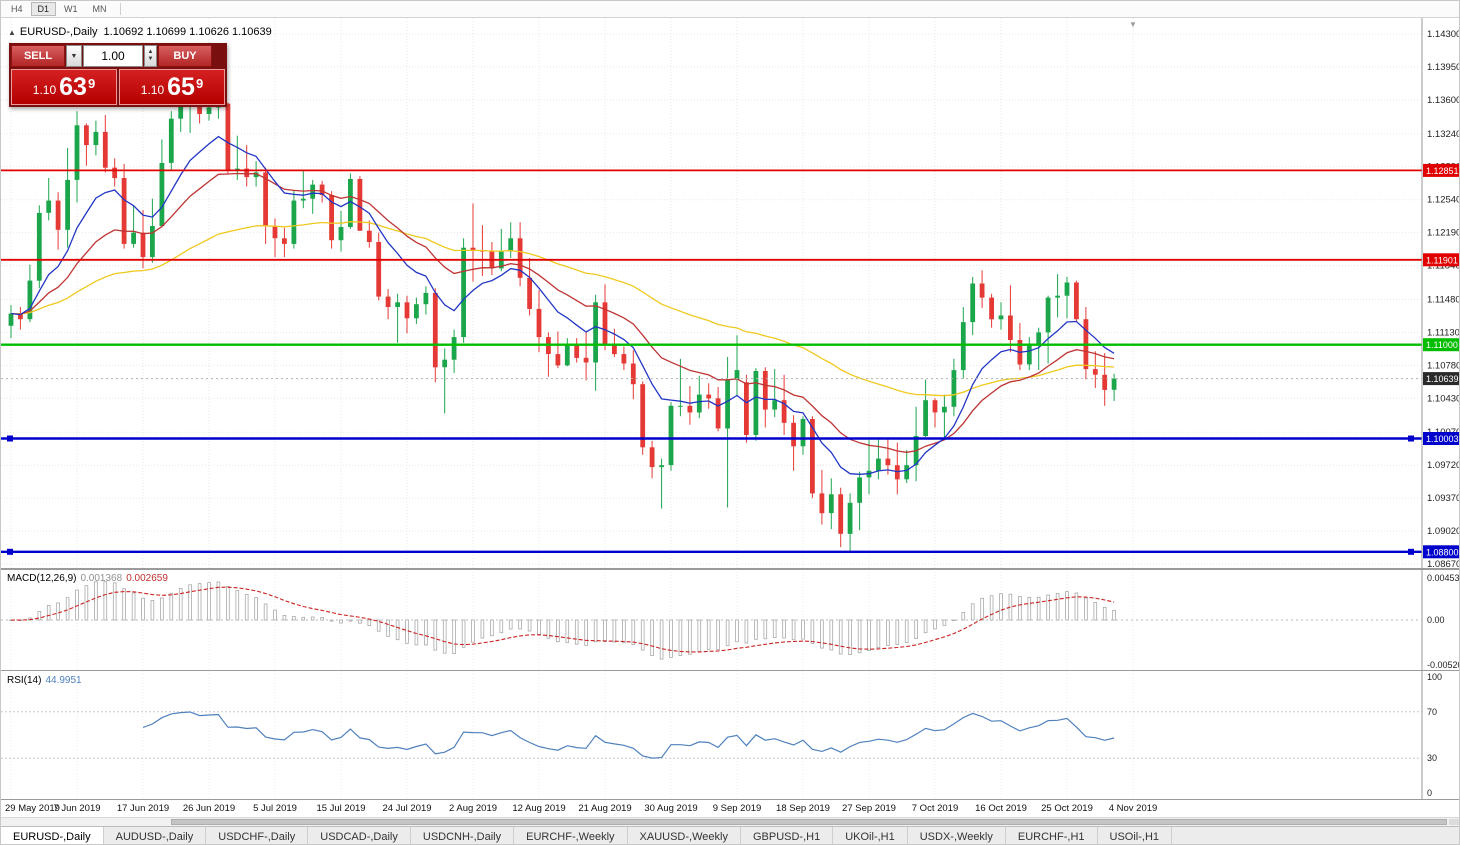  Describe the element at coordinates (1442, 439) in the screenshot. I see `svg-text: 1.10003` at that location.